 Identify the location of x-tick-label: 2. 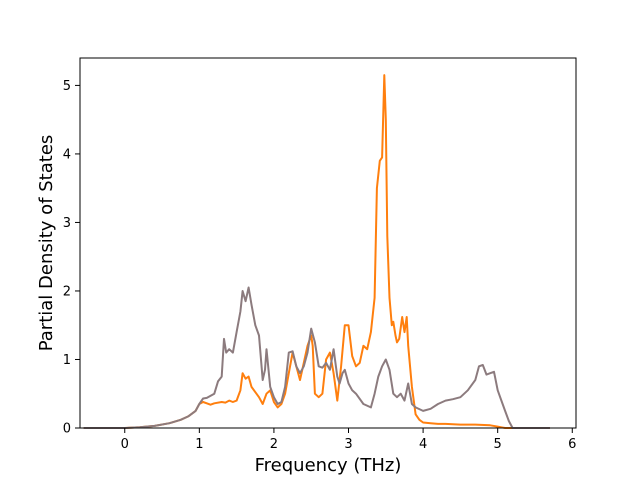
(274, 444).